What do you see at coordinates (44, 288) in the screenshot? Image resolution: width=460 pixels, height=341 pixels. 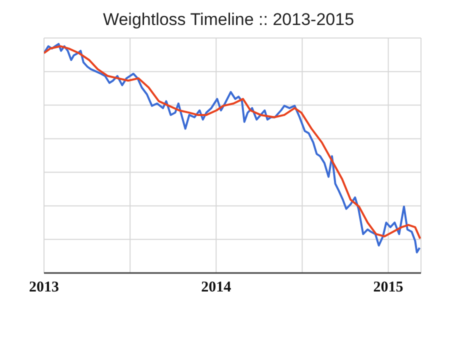 I see `x-tick-label: 2013` at bounding box center [44, 288].